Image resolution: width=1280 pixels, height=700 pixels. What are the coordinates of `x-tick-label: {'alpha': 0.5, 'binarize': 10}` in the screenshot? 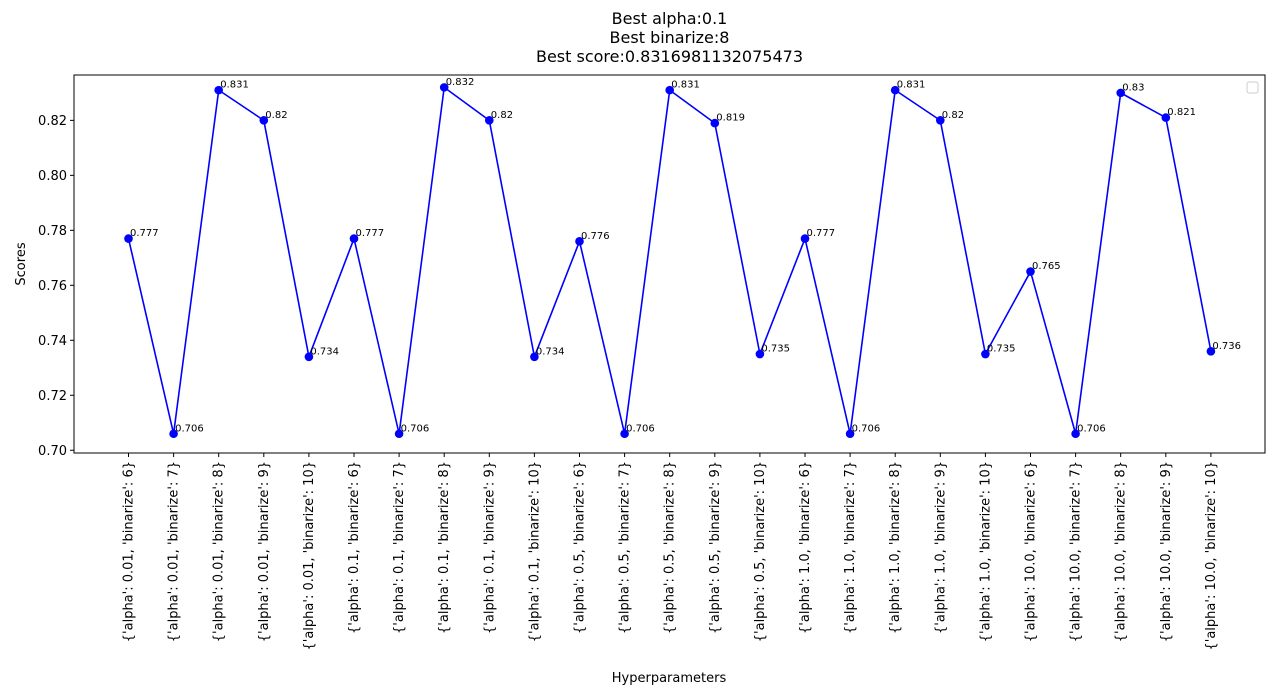 It's located at (760, 551).